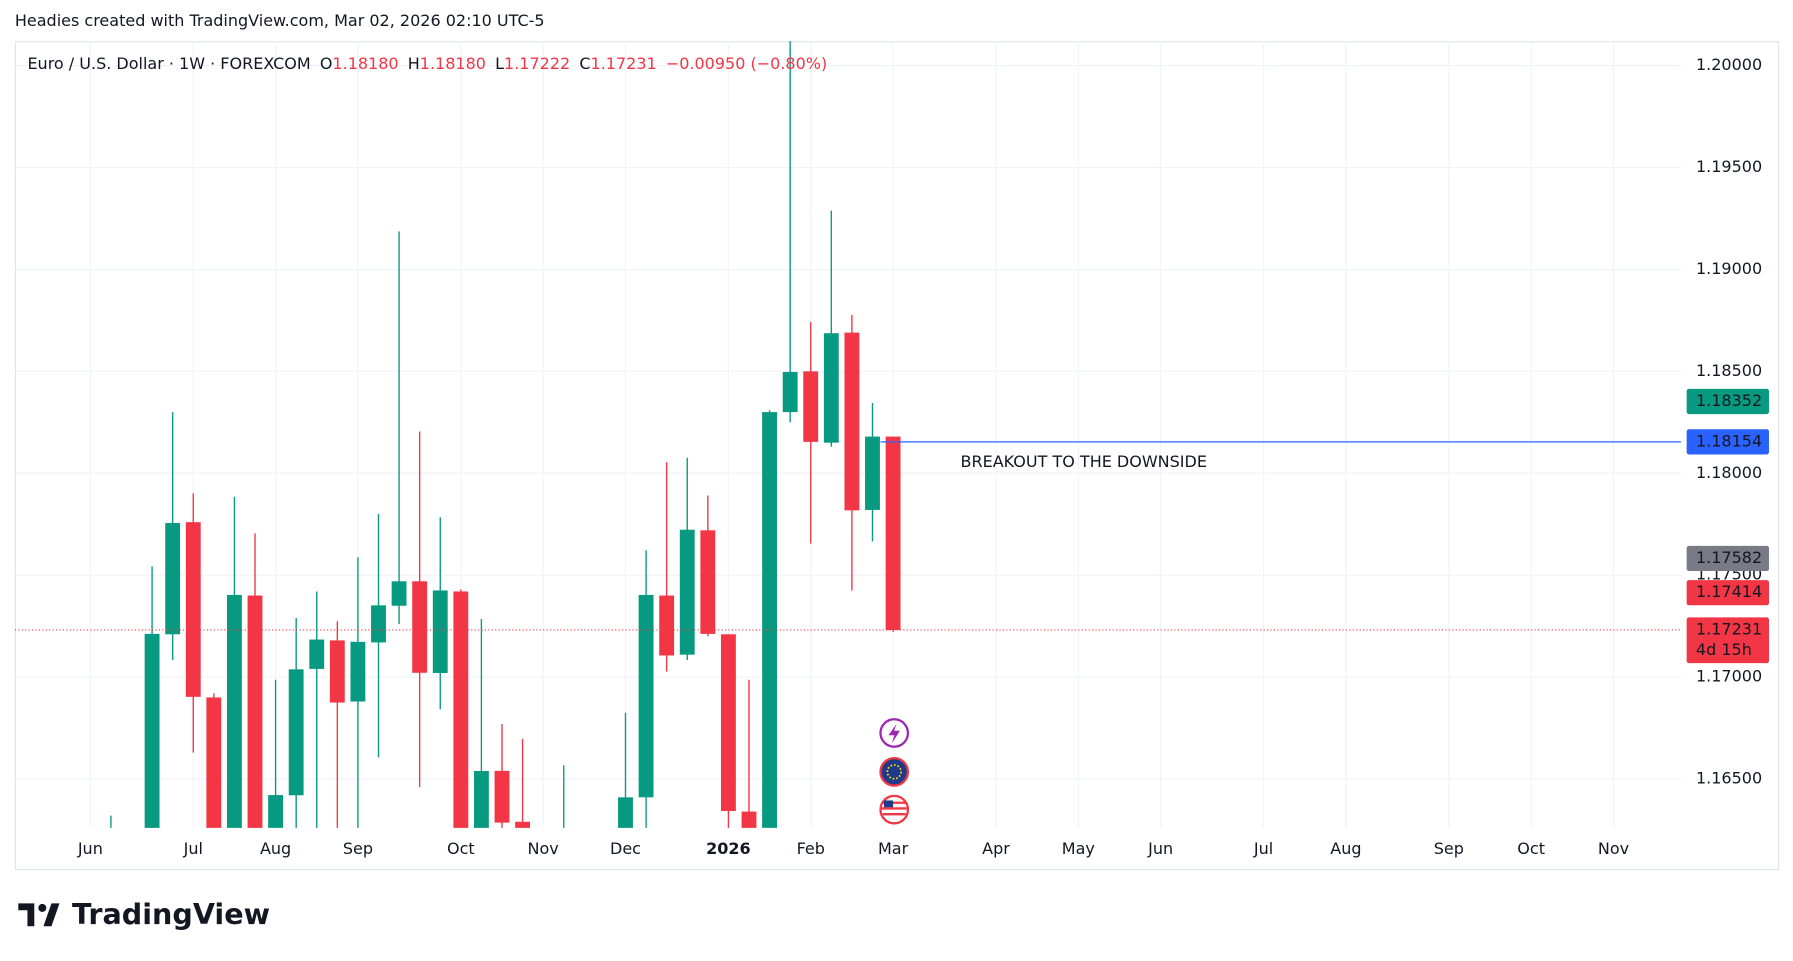  Describe the element at coordinates (728, 848) in the screenshot. I see `x-tick-label: 2026` at that location.